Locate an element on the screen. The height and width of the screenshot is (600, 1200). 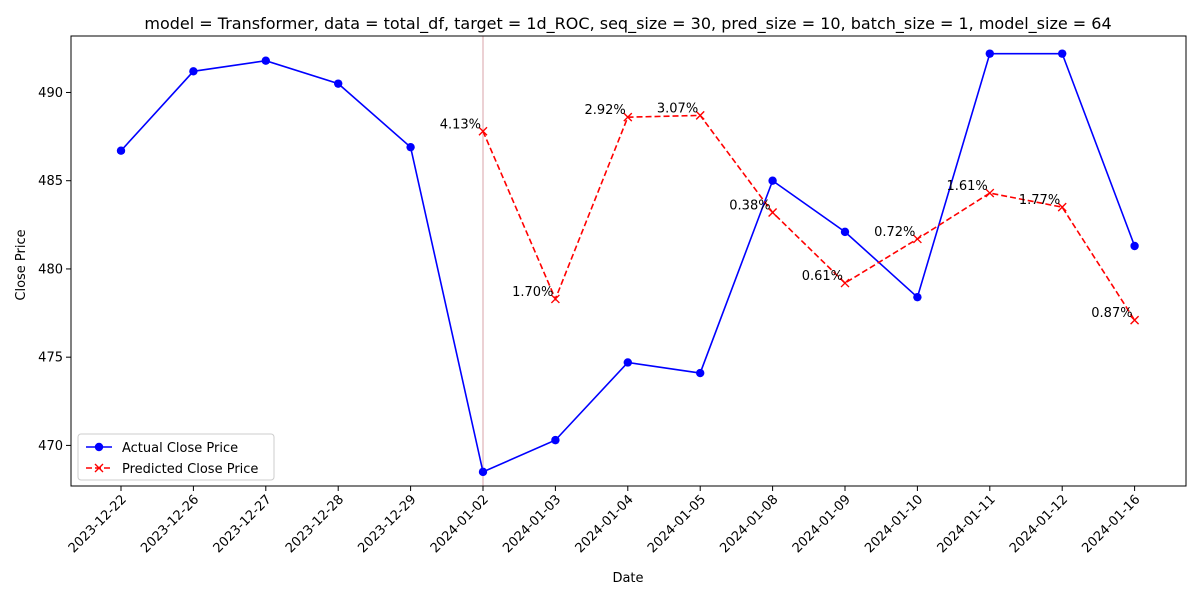
x-tick-label: 2024-01-09 is located at coordinates (822, 524).